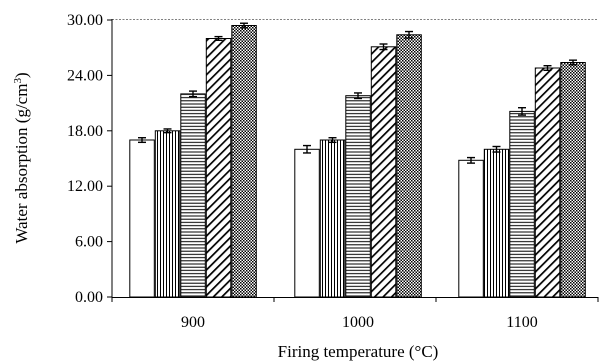 The width and height of the screenshot is (606, 363). Describe the element at coordinates (85, 75) in the screenshot. I see `y-tick-label: 24.00` at that location.